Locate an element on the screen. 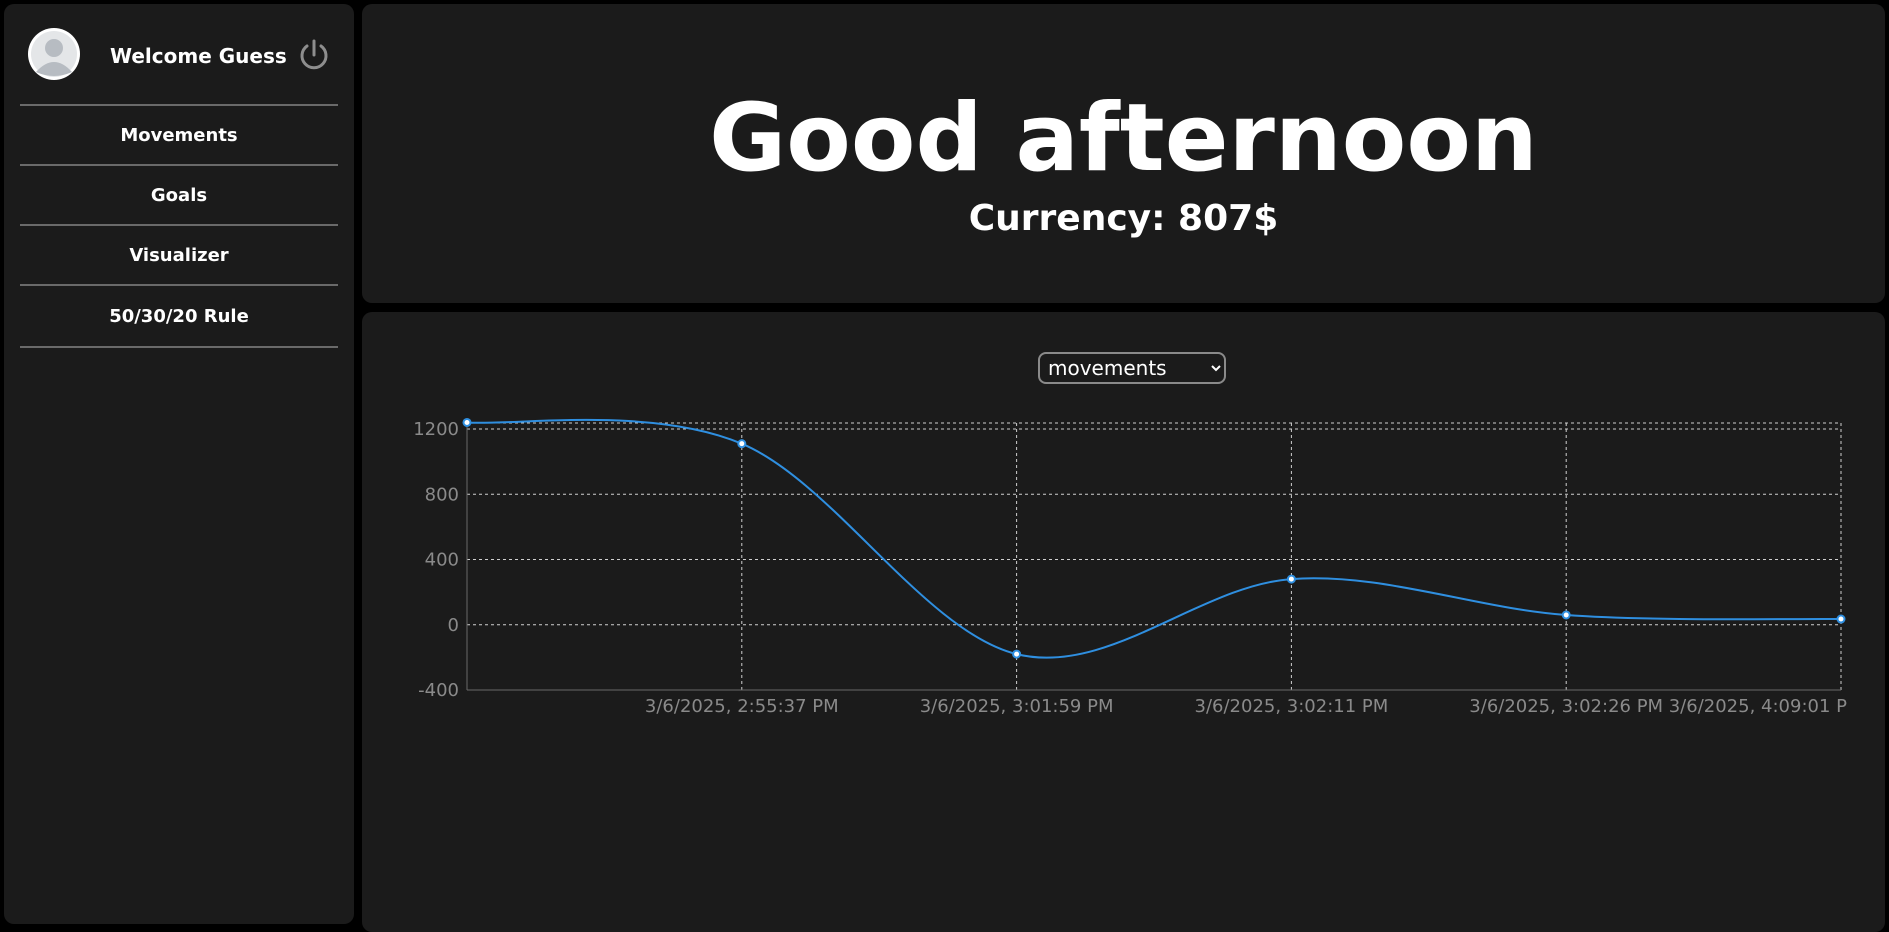  x-tick-label: 3/6/2025, 3:02:26 PM is located at coordinates (1566, 706).